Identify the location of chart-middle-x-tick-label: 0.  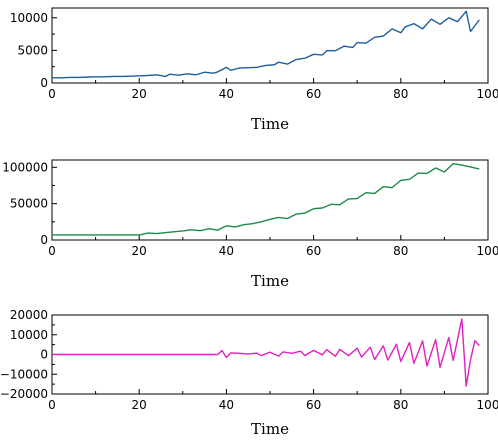
(52, 251).